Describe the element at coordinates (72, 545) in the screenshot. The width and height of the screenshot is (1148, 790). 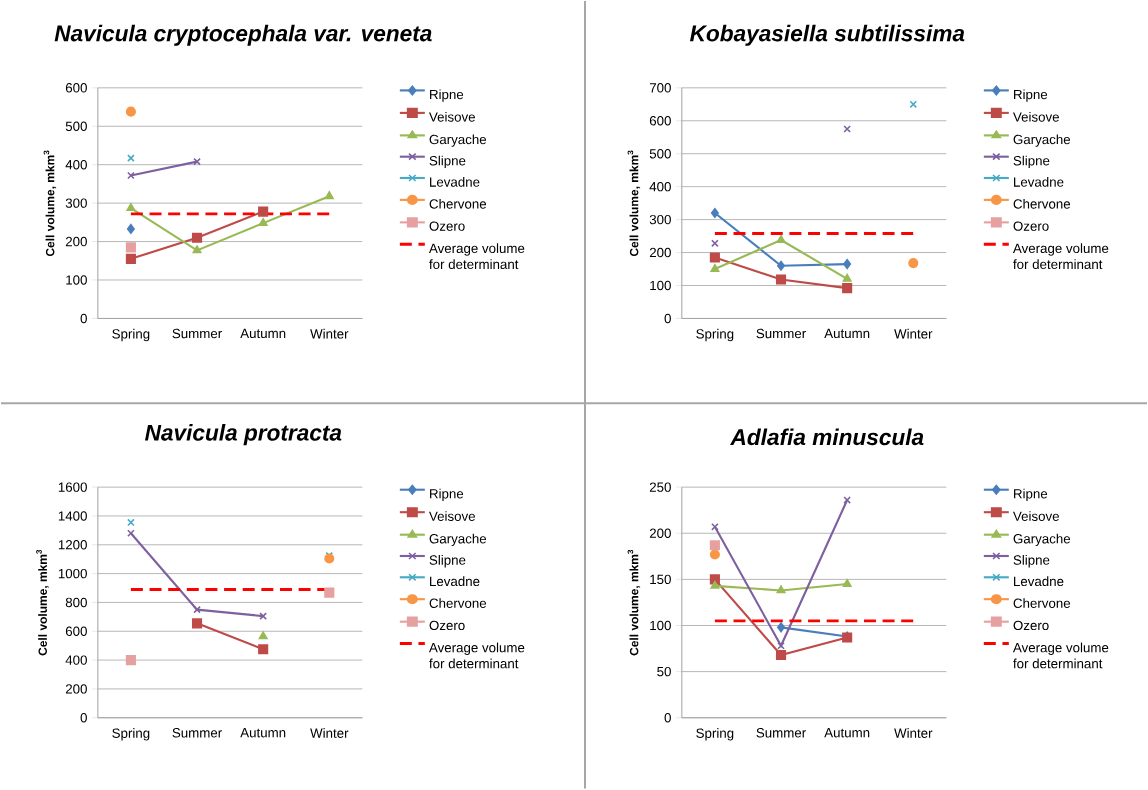
I see `y-tick-label: 1200` at that location.